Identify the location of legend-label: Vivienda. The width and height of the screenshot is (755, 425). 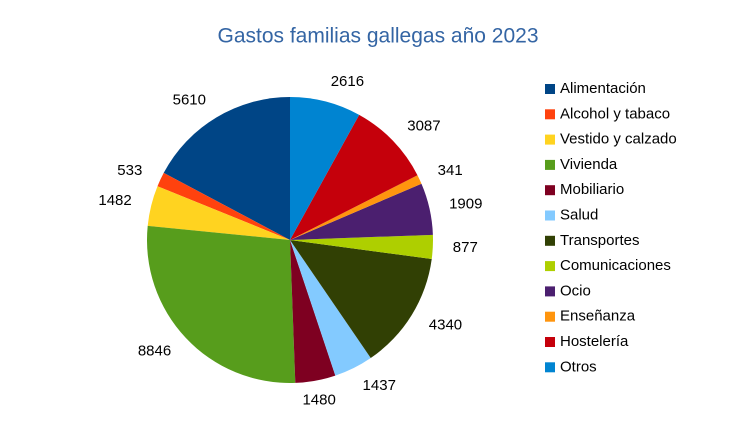
(589, 164).